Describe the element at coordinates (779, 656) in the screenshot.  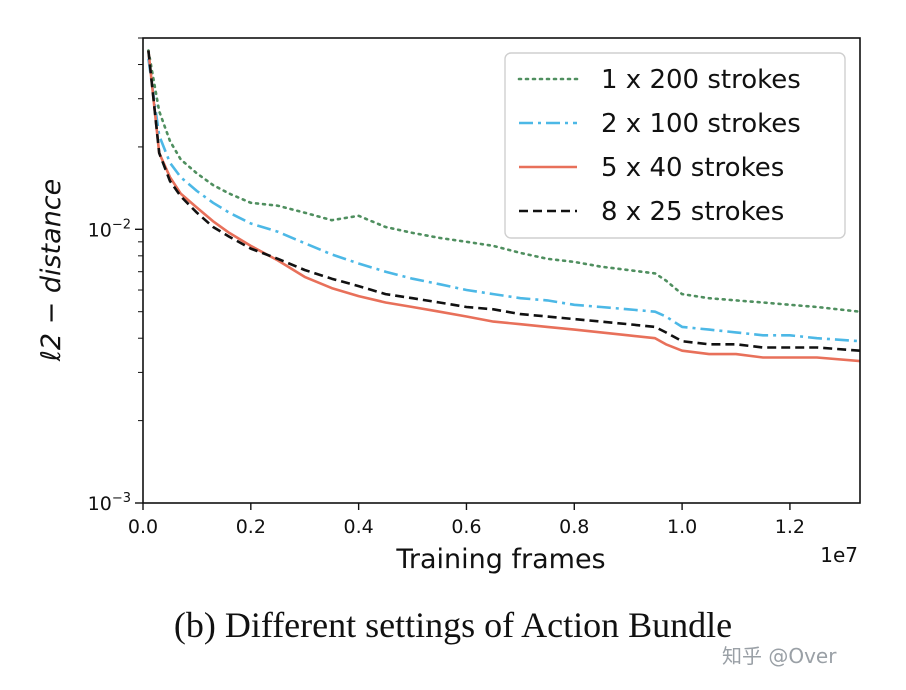
I see `watermark-text: 知乎 @Over` at that location.